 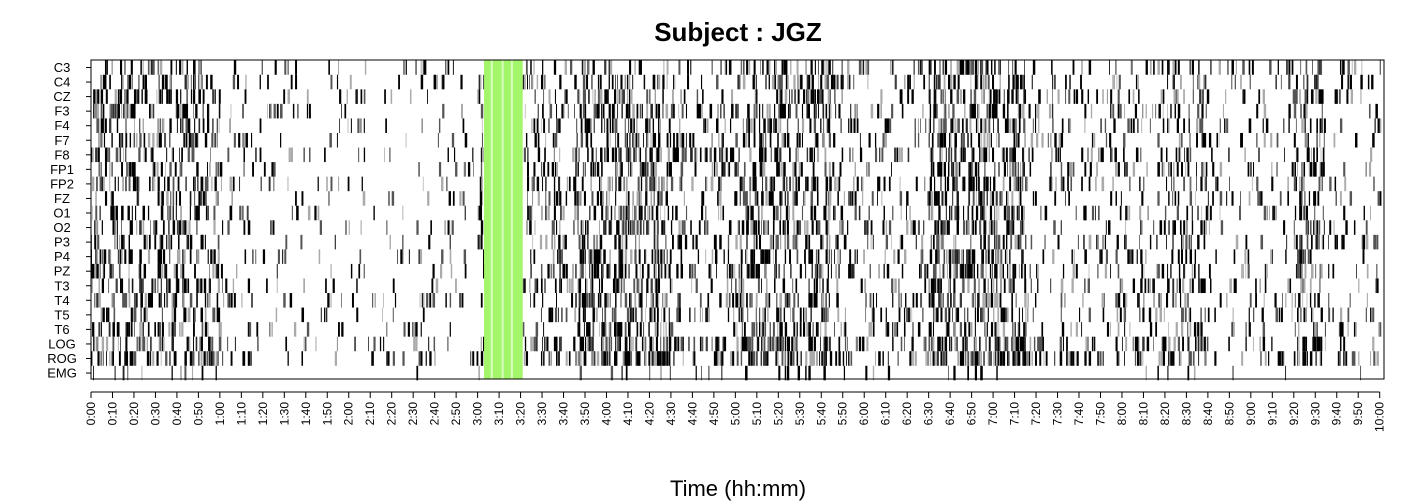 What do you see at coordinates (521, 414) in the screenshot?
I see `x-tick-label: 3:20` at bounding box center [521, 414].